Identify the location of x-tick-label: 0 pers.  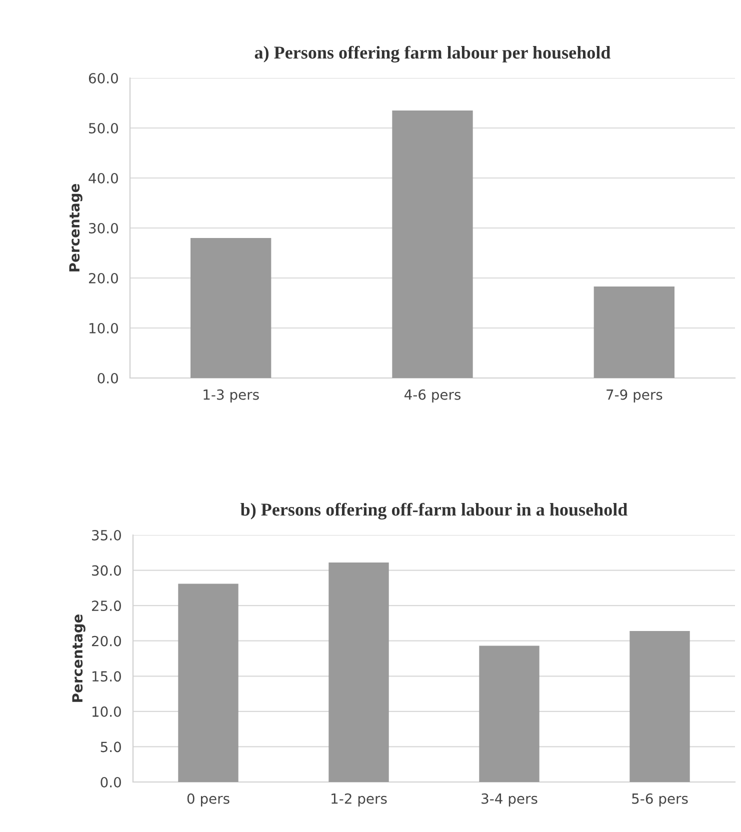
(208, 800).